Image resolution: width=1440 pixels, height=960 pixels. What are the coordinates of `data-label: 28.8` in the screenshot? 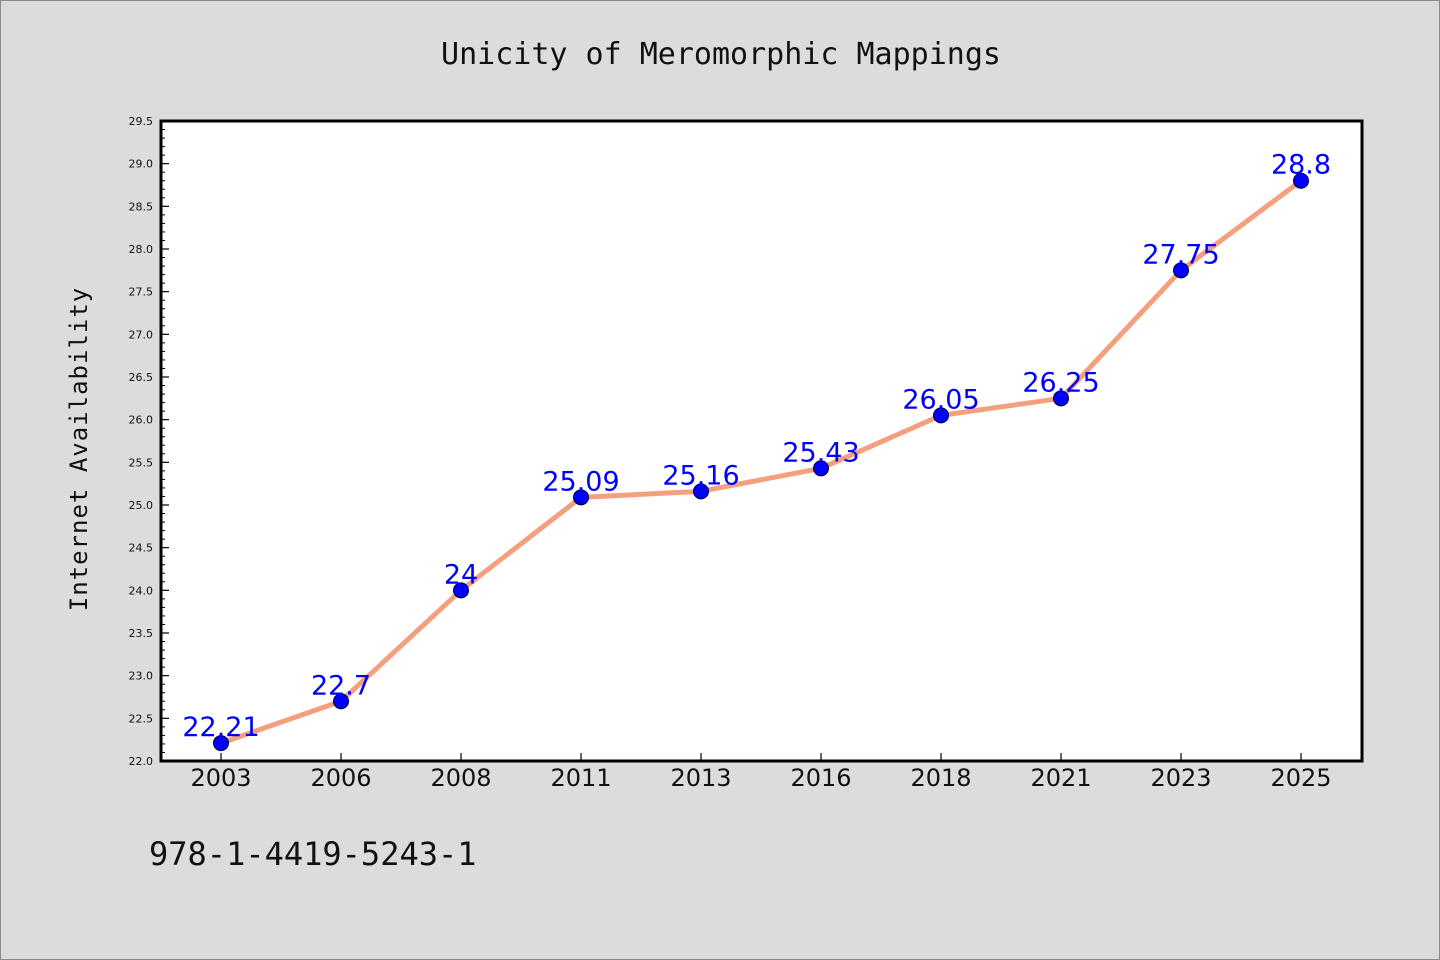 It's located at (1301, 165).